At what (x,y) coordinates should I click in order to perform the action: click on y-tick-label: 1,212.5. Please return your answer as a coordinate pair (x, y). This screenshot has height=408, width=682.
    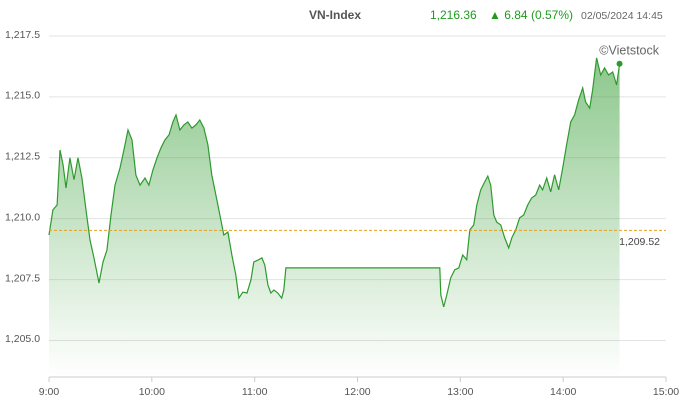
    Looking at the image, I should click on (22, 157).